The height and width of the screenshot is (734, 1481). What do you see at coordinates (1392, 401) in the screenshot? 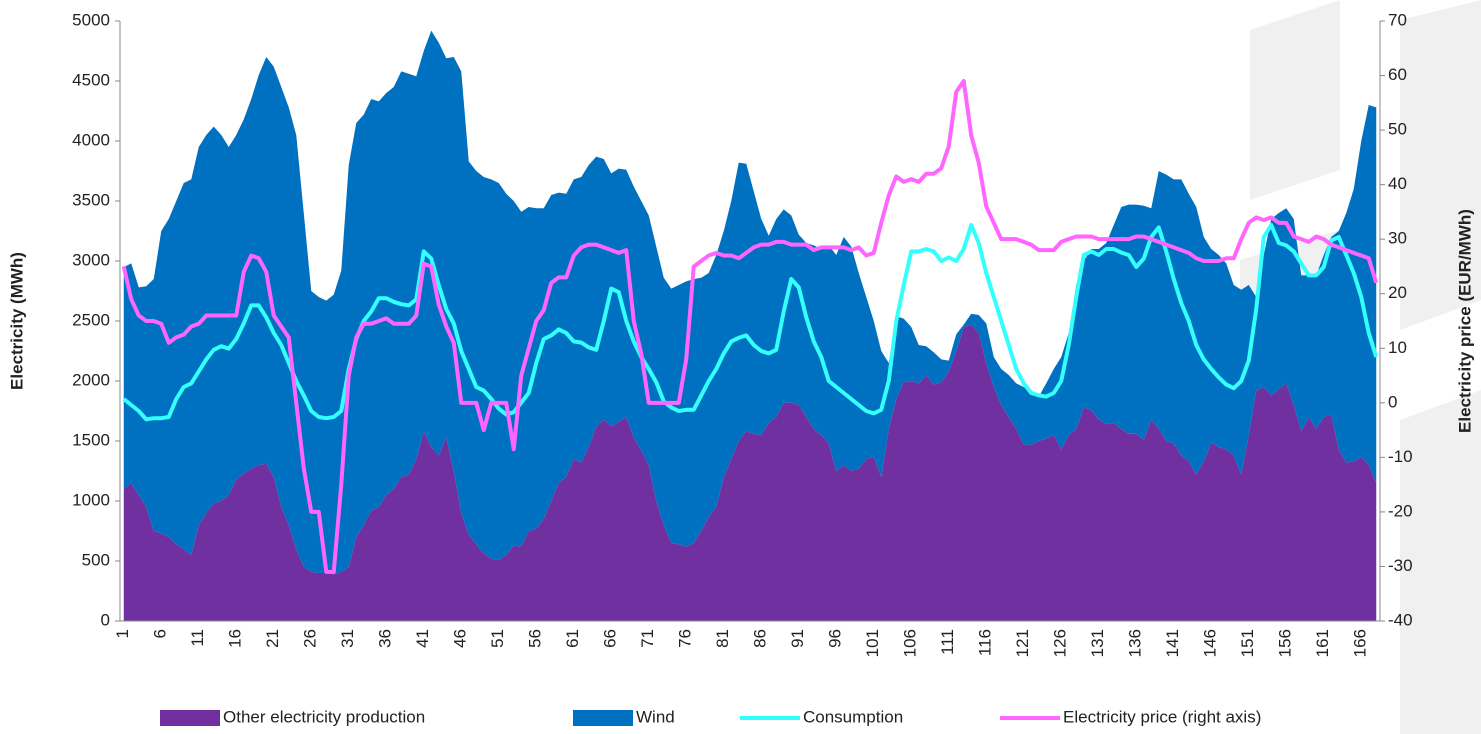
I see `y2-tick-label: 0` at bounding box center [1392, 401].